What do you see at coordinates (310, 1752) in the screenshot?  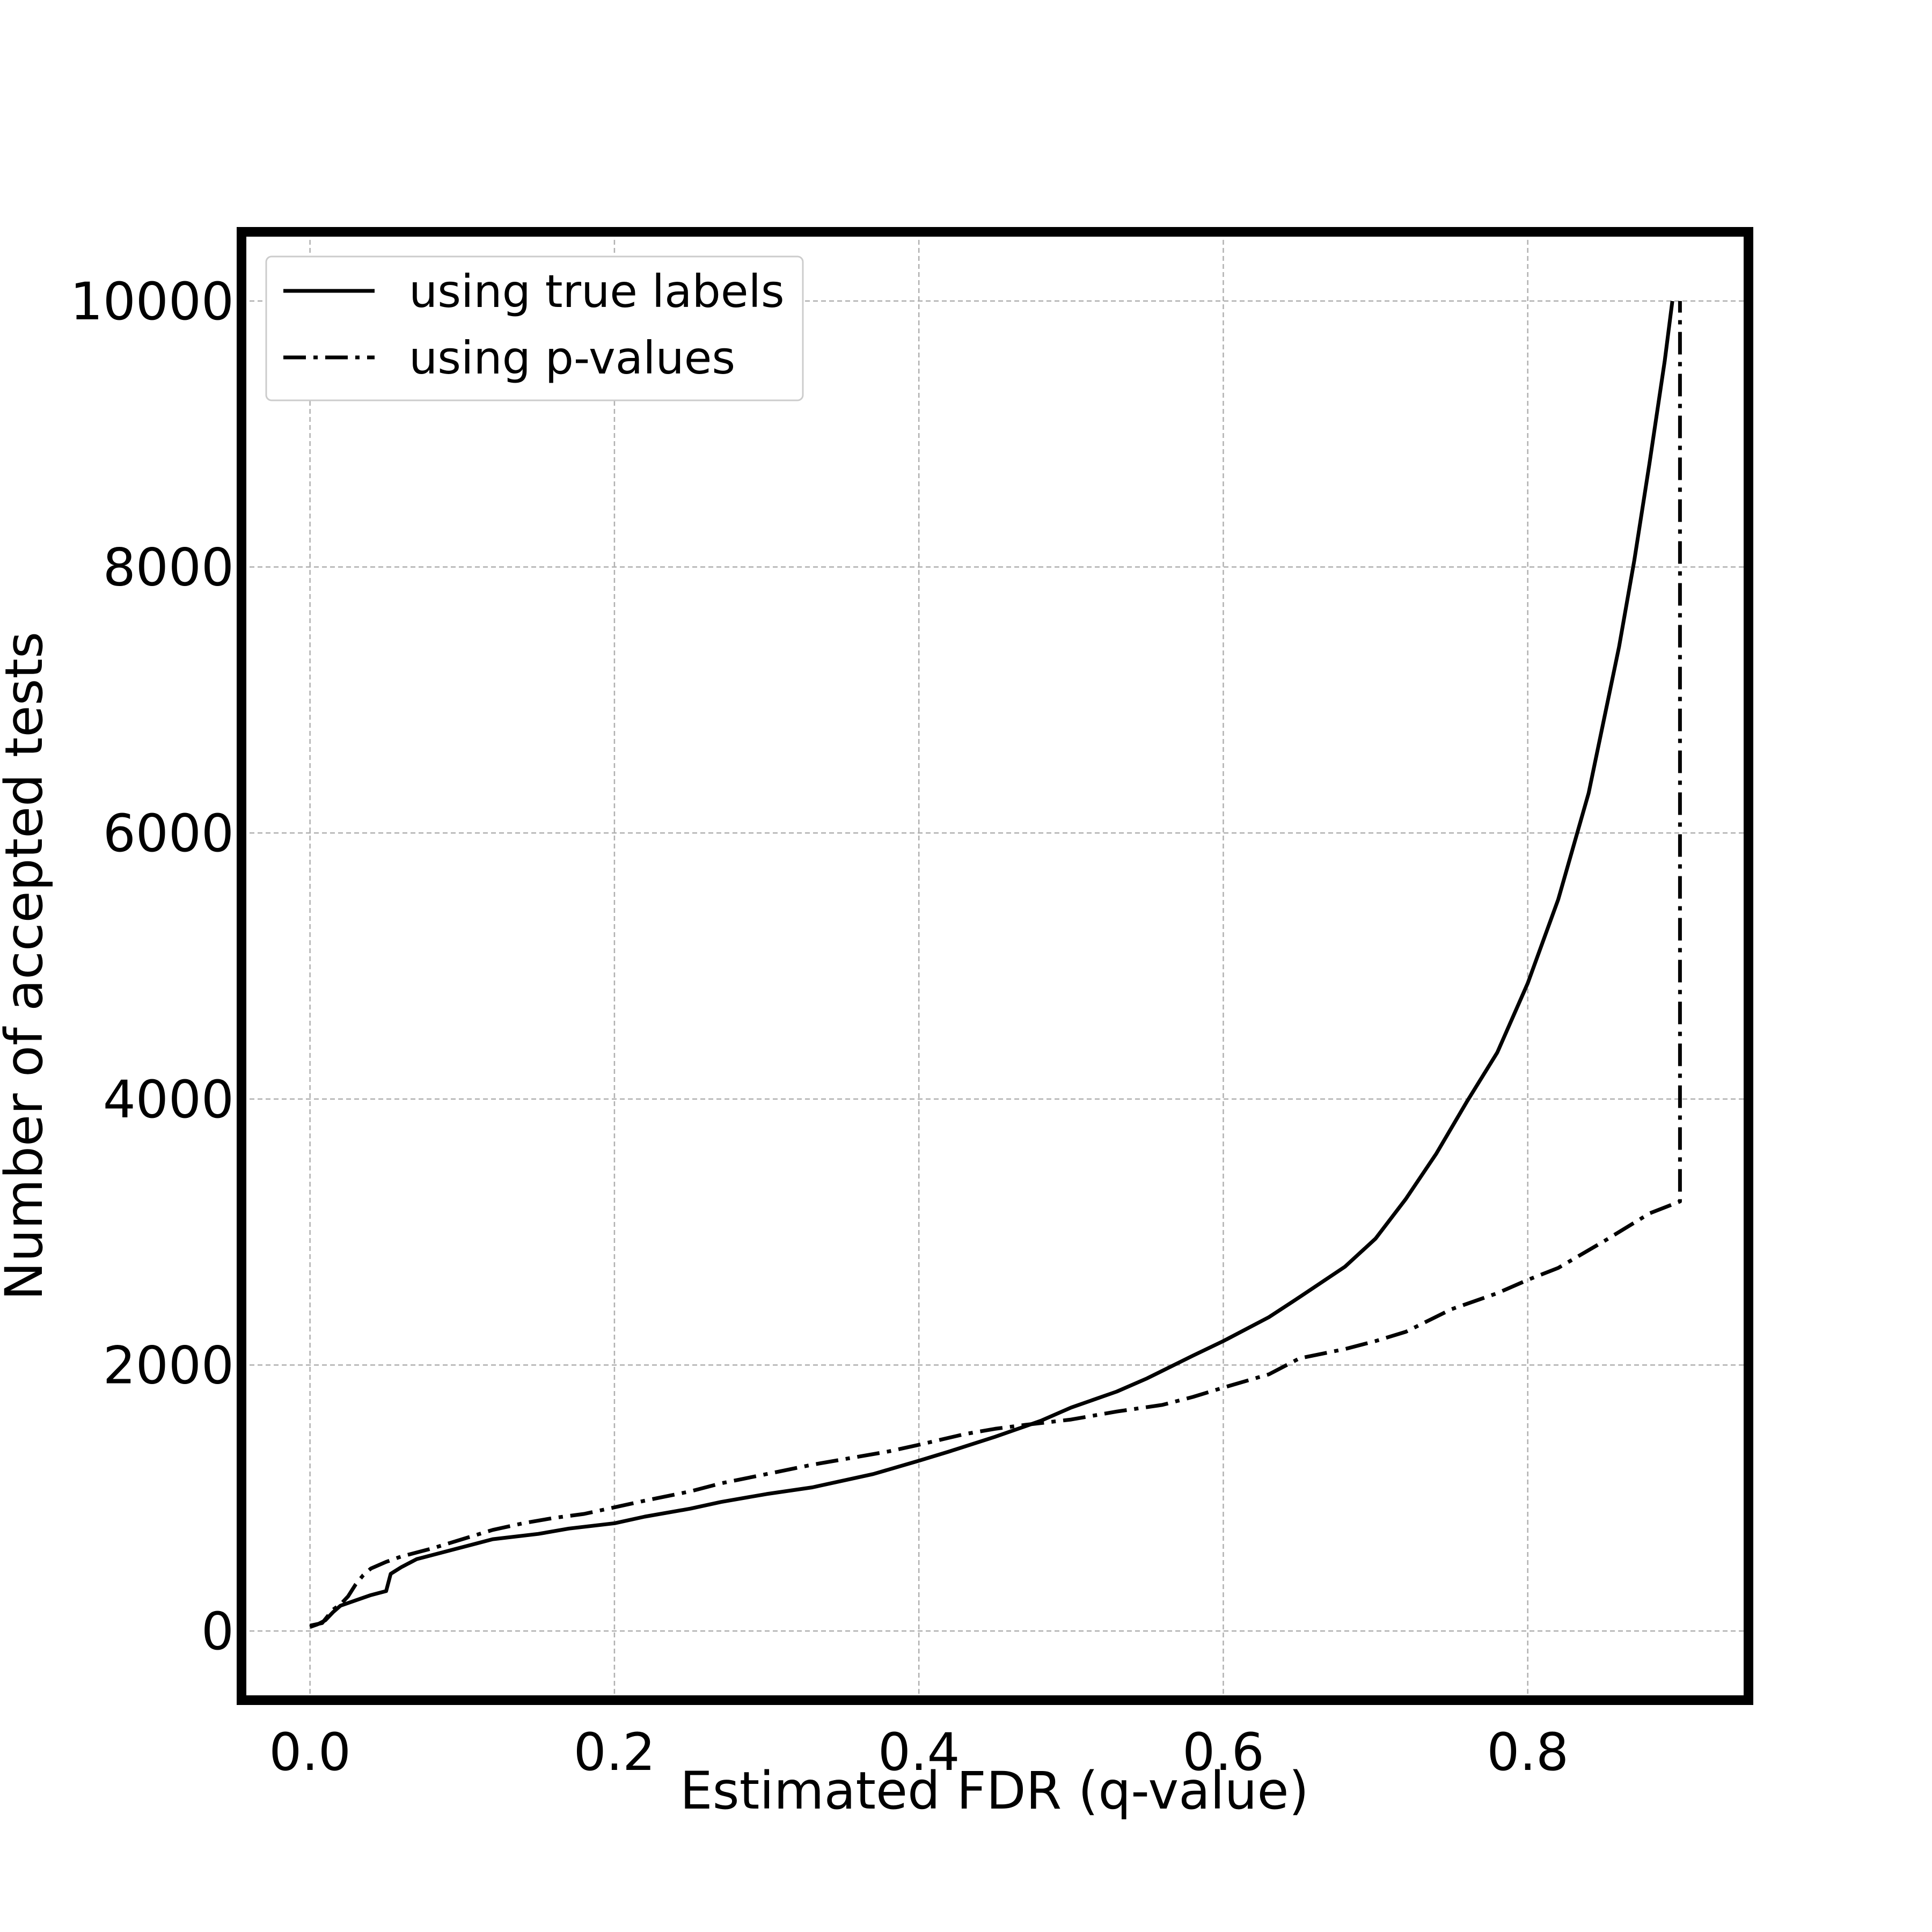 I see `x-tick-label: 0.0` at bounding box center [310, 1752].